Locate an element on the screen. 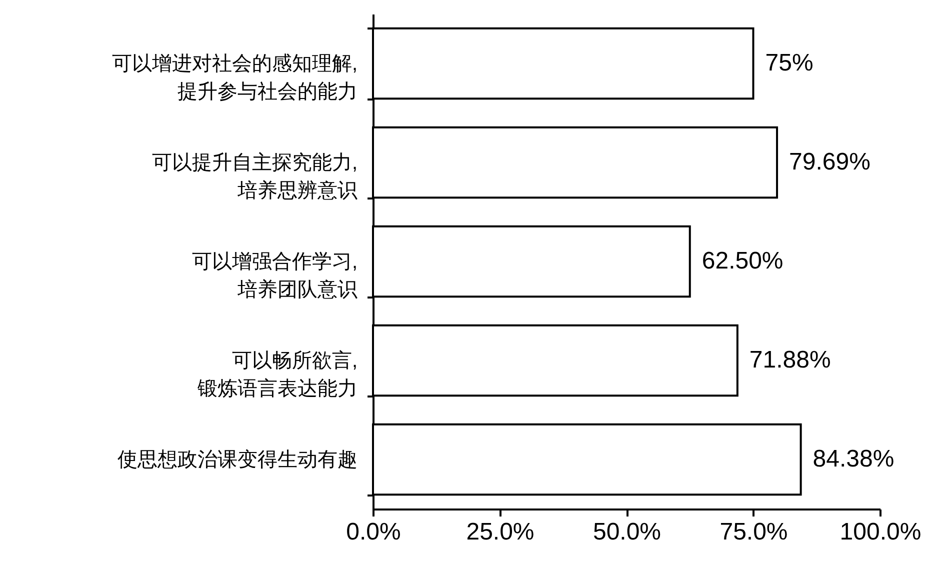 The image size is (945, 575). y-tick-label: 可以增进对社会的感知理解, 提升参与社会的能力 is located at coordinates (235, 78).